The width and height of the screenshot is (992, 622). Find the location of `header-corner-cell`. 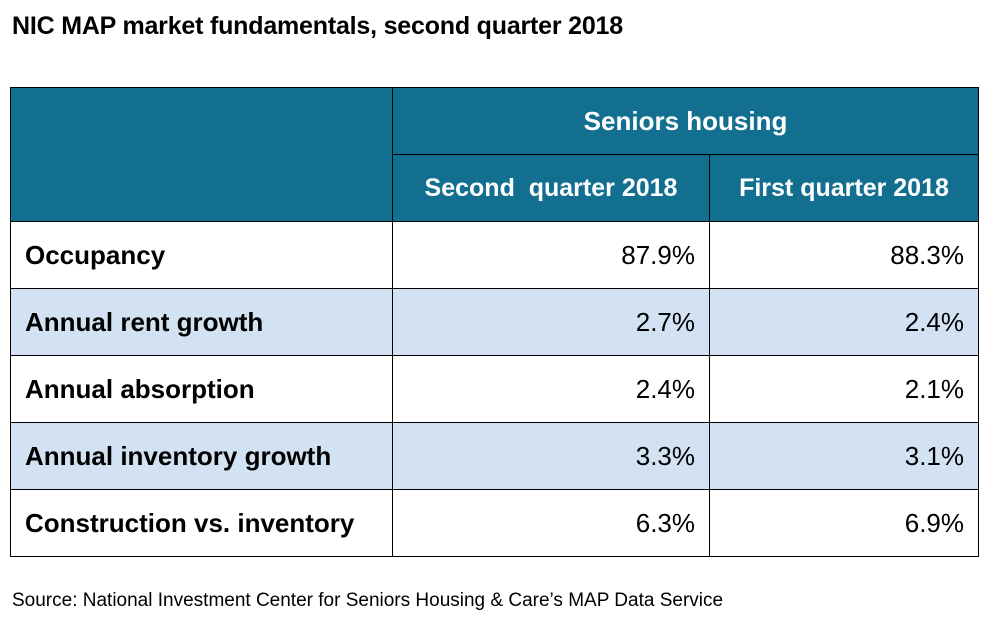

header-corner-cell is located at coordinates (201, 154).